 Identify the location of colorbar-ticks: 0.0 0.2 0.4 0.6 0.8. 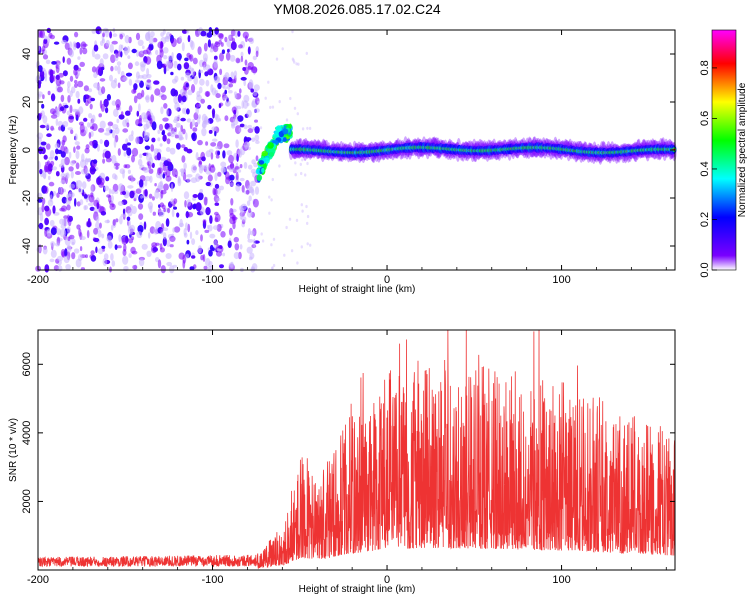
(708, 169).